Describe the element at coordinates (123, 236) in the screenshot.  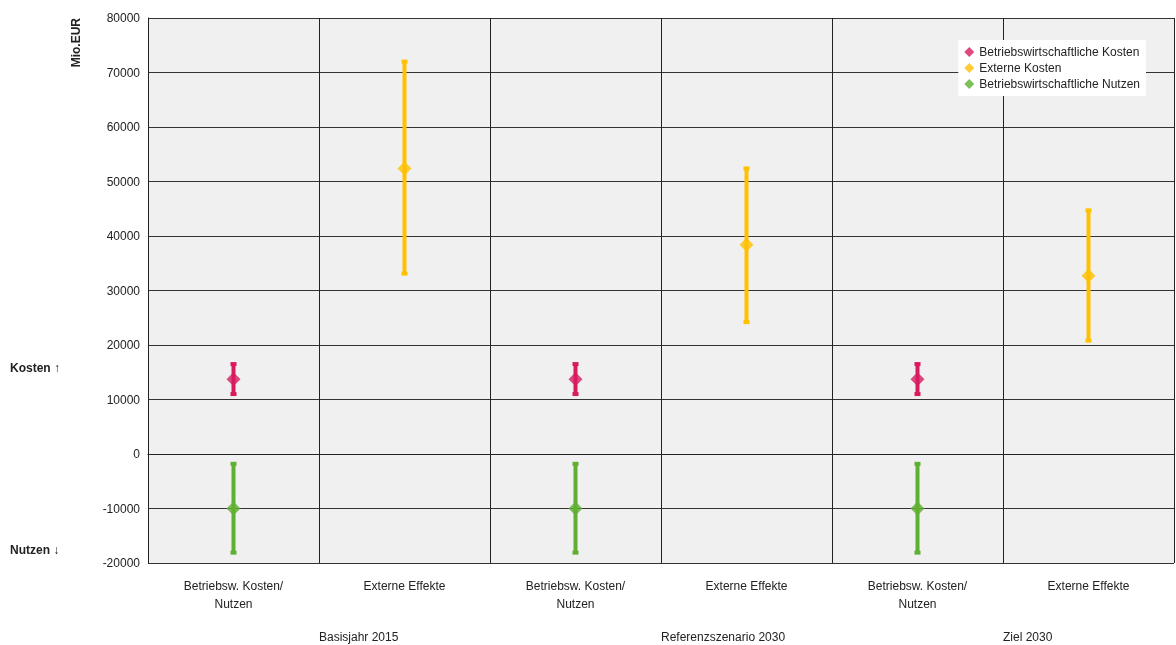
I see `y-tick-label: 40000` at that location.